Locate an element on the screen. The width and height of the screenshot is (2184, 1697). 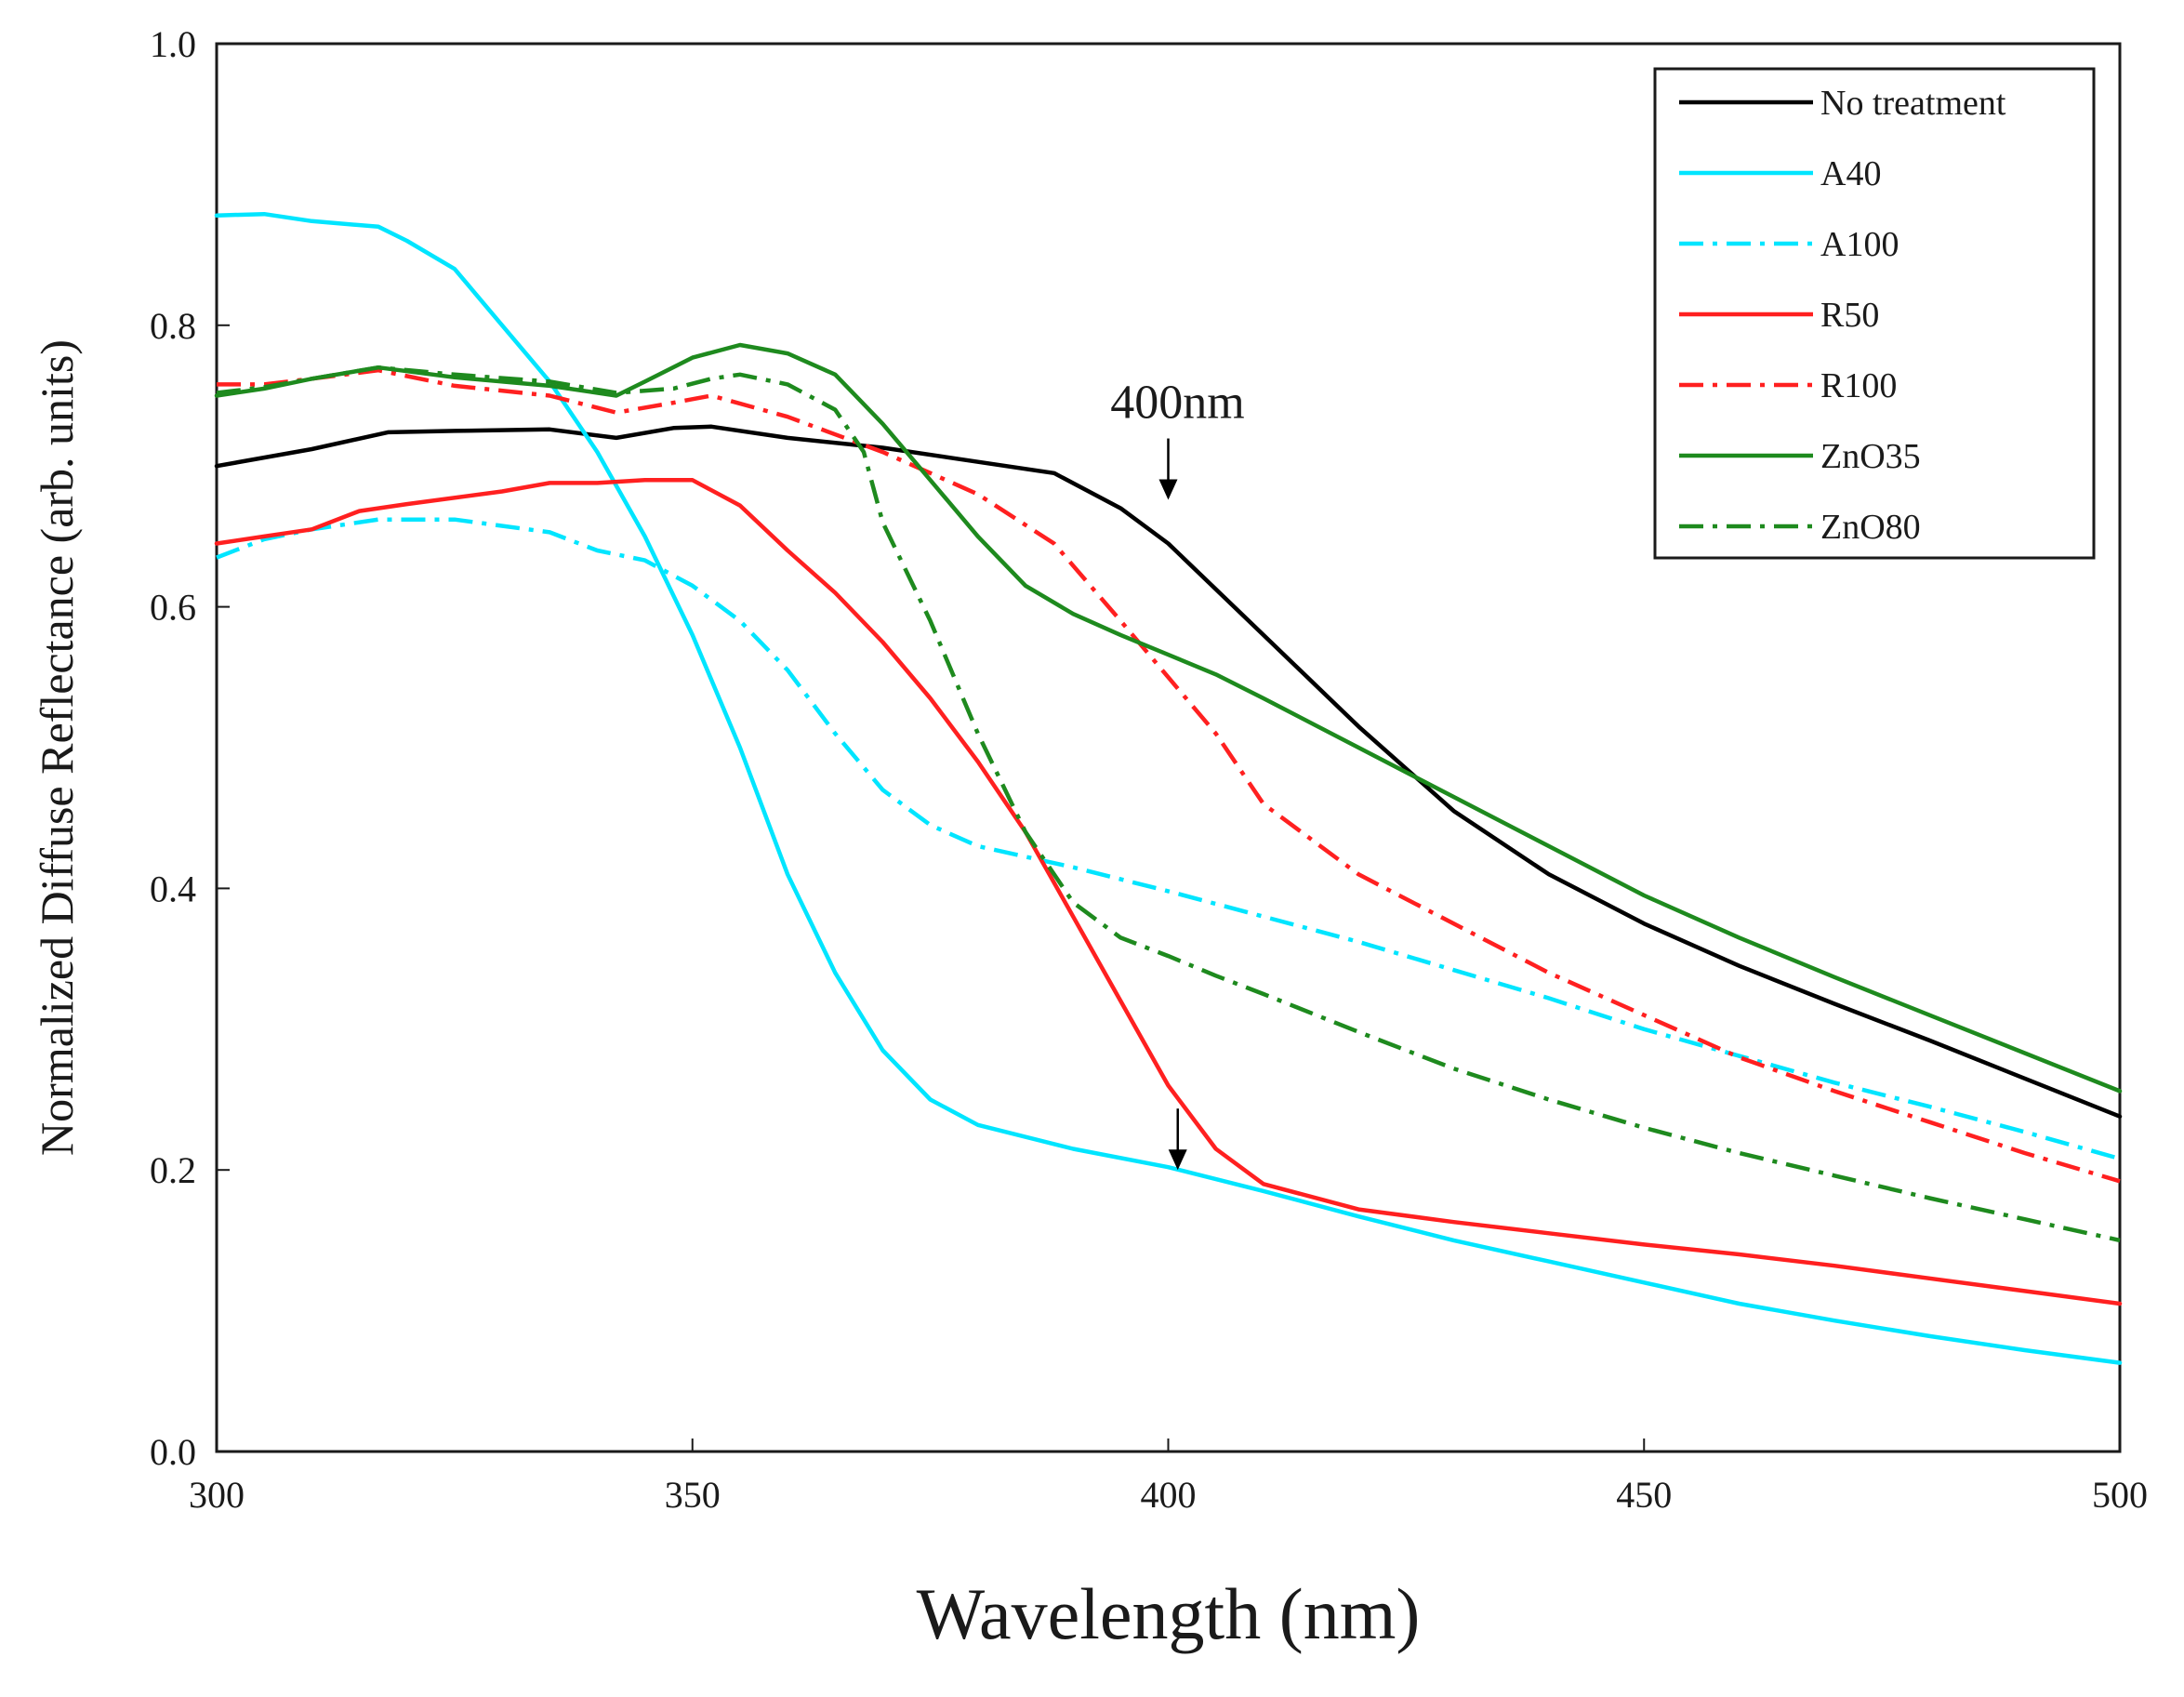
annotation-layer: 400nm is located at coordinates (1177, 774).